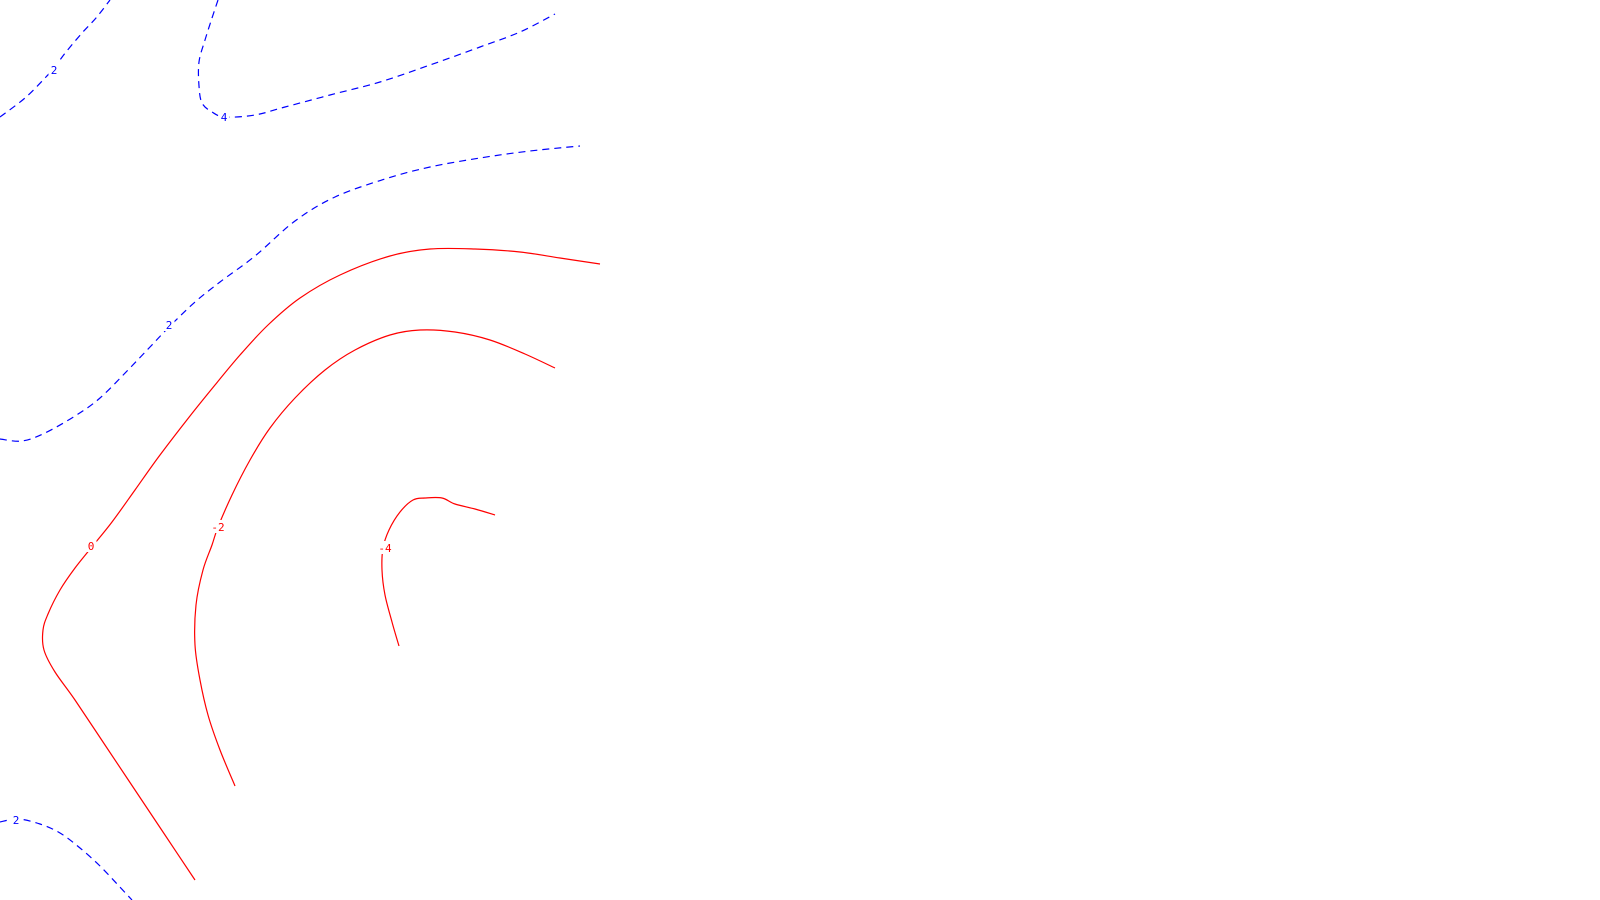 This screenshot has height=900, width=1600. What do you see at coordinates (438, 571) in the screenshot?
I see `contour-minus-4-line` at bounding box center [438, 571].